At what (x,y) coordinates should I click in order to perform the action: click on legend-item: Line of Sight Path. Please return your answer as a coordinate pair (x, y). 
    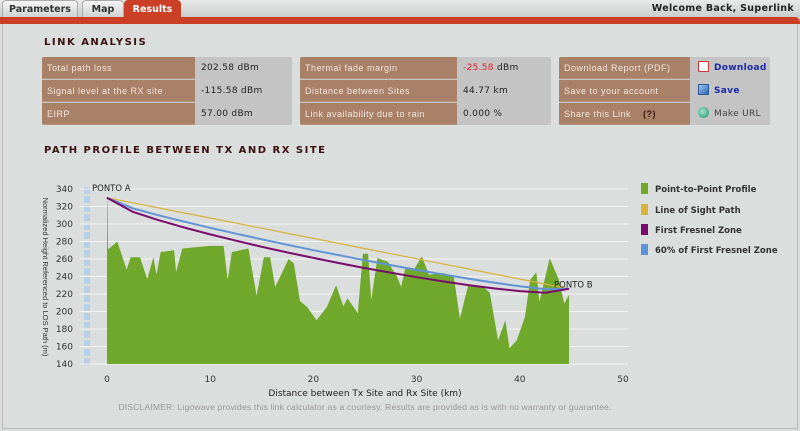
    Looking at the image, I should click on (691, 210).